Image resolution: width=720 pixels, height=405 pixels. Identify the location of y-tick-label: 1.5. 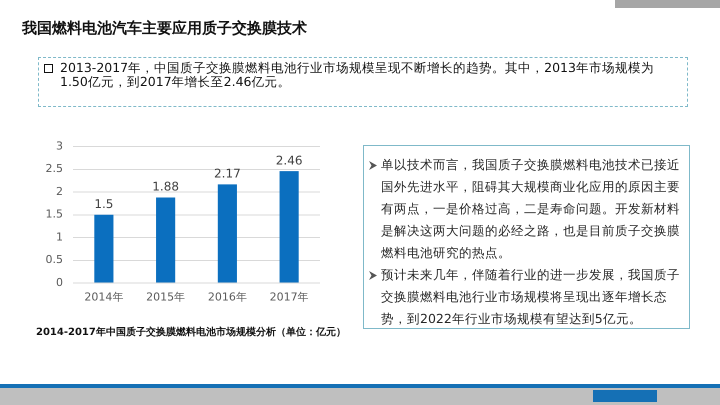
(54, 214).